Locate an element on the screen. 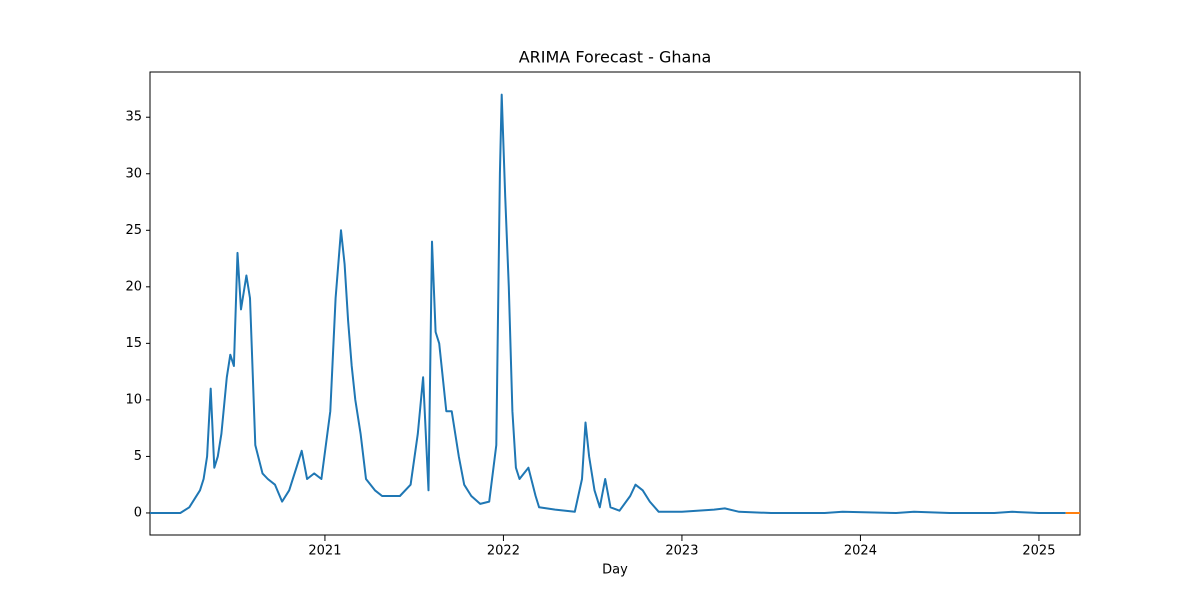 This screenshot has width=1200, height=604. chart-title: ARIMA Forecast - Ghana is located at coordinates (615, 57).